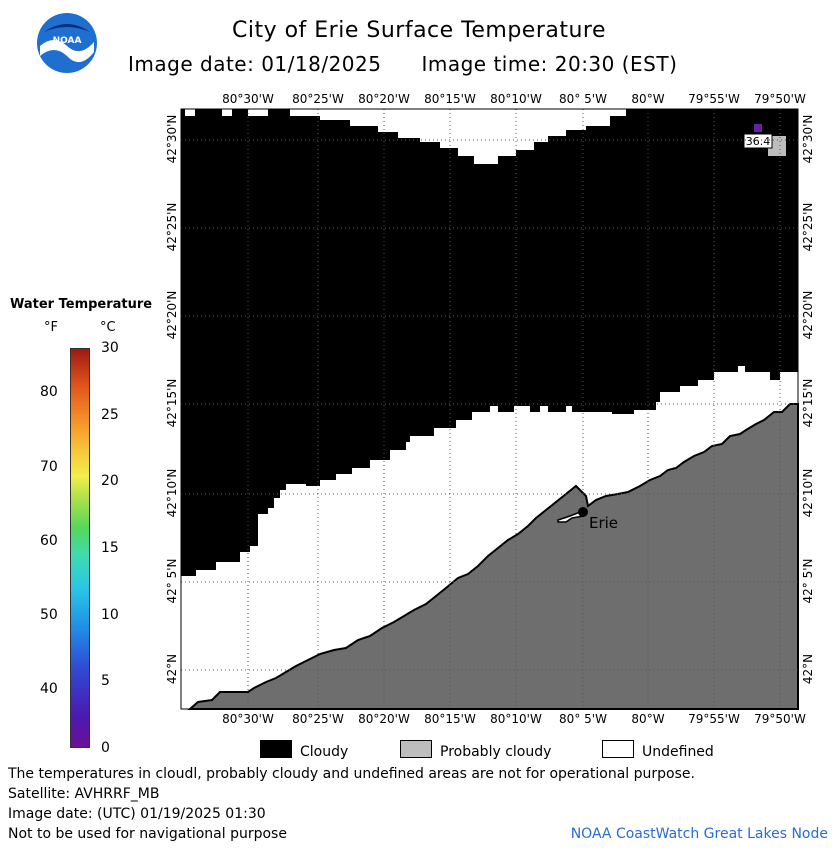 Image resolution: width=838 pixels, height=850 pixels. What do you see at coordinates (172, 493) in the screenshot?
I see `lat-label-left: 42°10'N` at bounding box center [172, 493].